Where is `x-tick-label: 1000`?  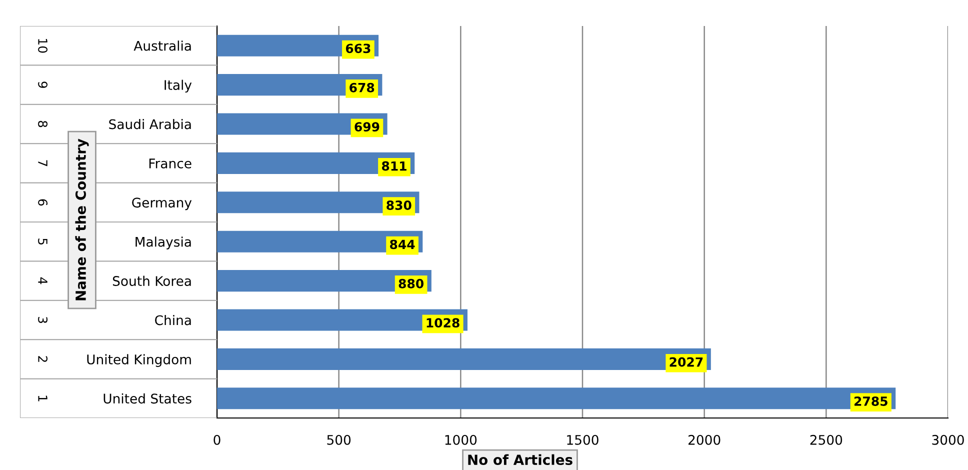 x-tick-label: 1000 is located at coordinates (461, 439).